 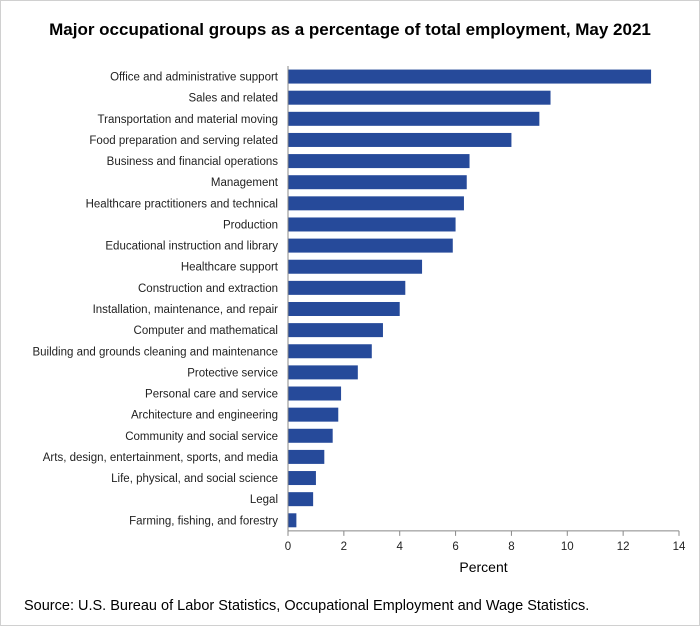 What do you see at coordinates (211, 395) in the screenshot?
I see `category-label: Personal care and service` at bounding box center [211, 395].